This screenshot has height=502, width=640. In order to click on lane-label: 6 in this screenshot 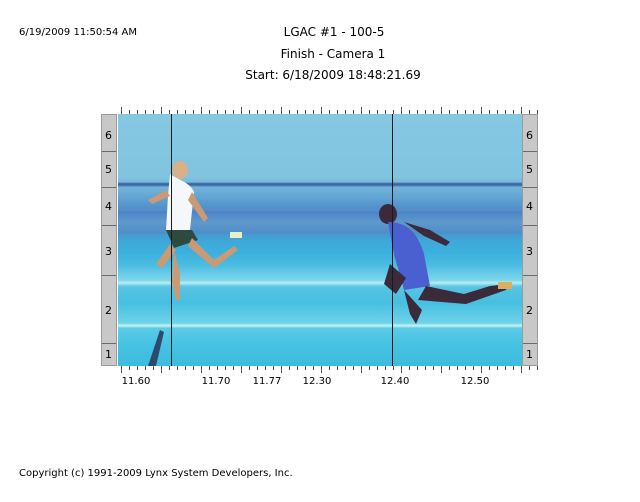, I will do `click(529, 135)`.